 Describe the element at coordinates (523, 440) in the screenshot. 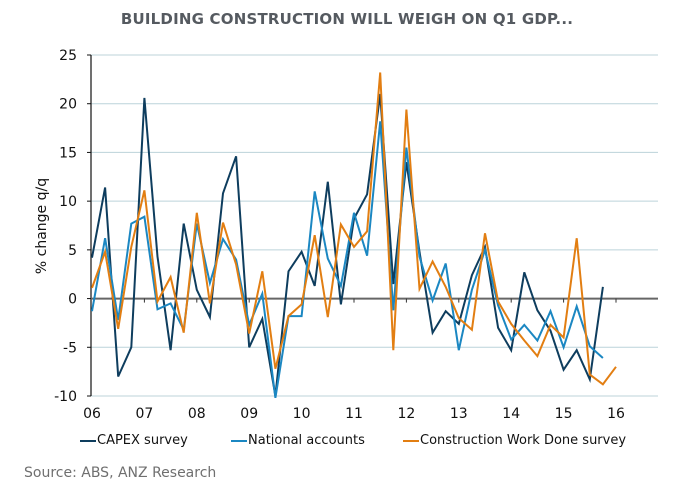

I see `legend-label: Construction Work Done survey` at that location.